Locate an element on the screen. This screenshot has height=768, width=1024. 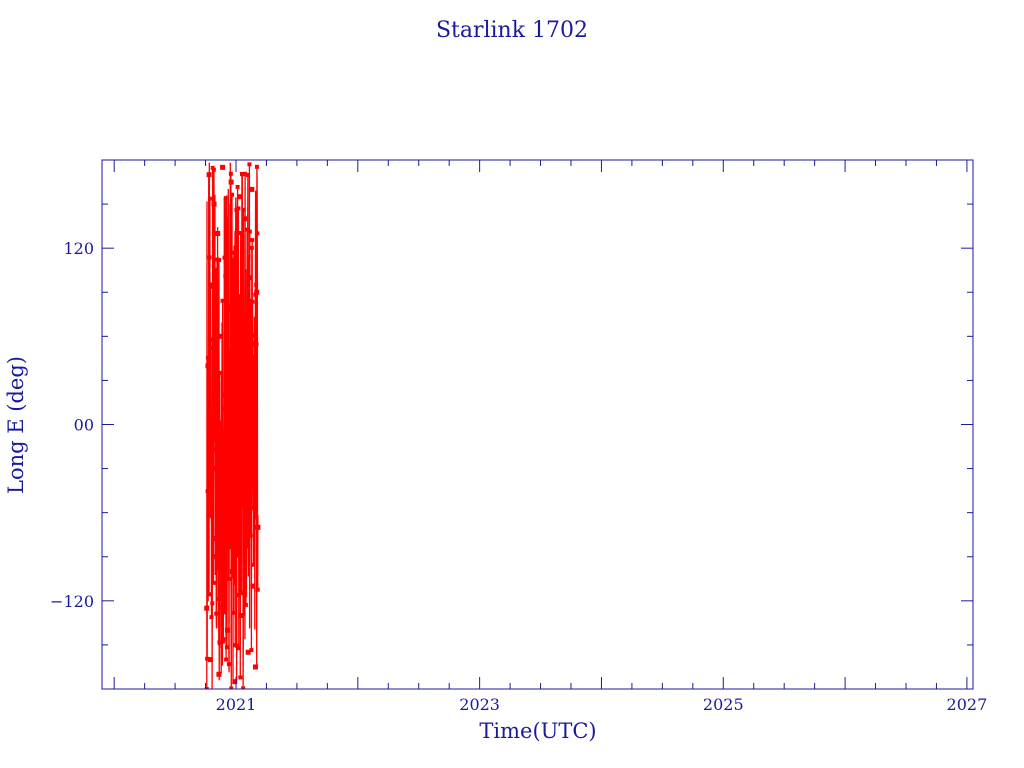
y-tick-label: 120 is located at coordinates (78, 248).